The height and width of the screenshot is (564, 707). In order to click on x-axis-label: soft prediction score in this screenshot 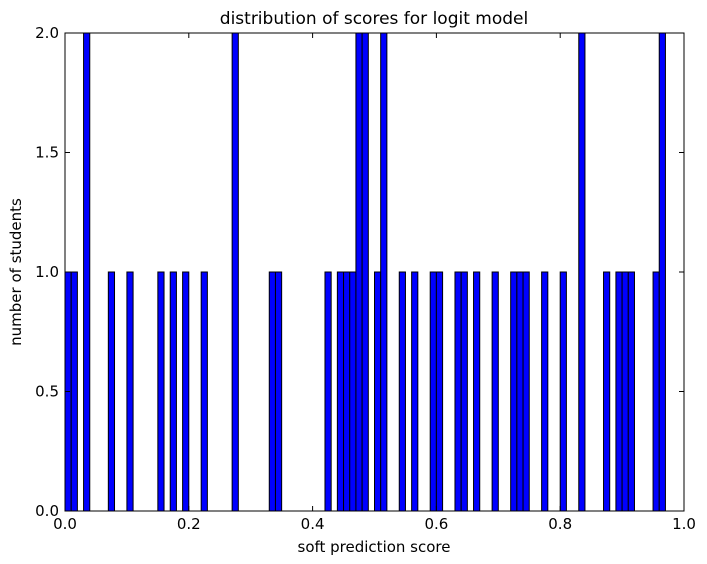, I will do `click(374, 547)`.